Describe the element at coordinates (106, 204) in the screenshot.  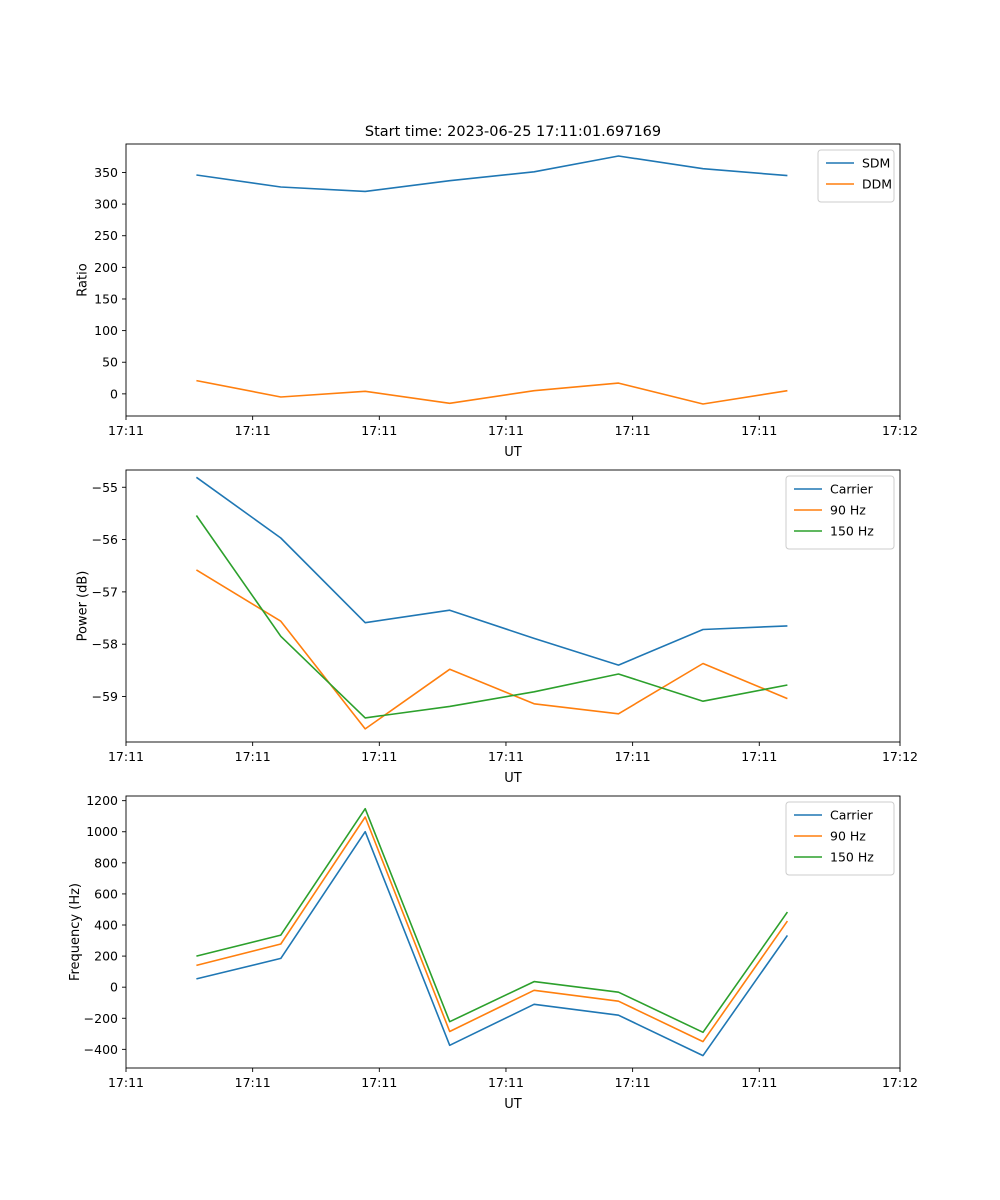
I see `y-tick-label: 300` at that location.